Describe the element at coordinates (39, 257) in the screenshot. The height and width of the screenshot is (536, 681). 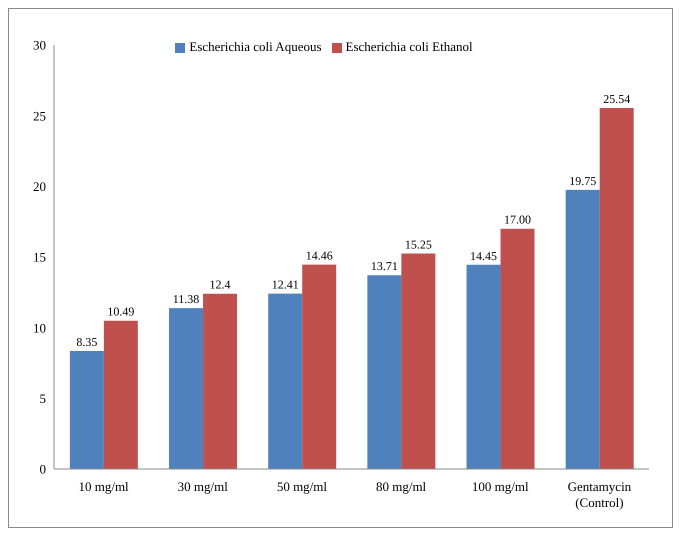
I see `y-tick-label: 15` at that location.